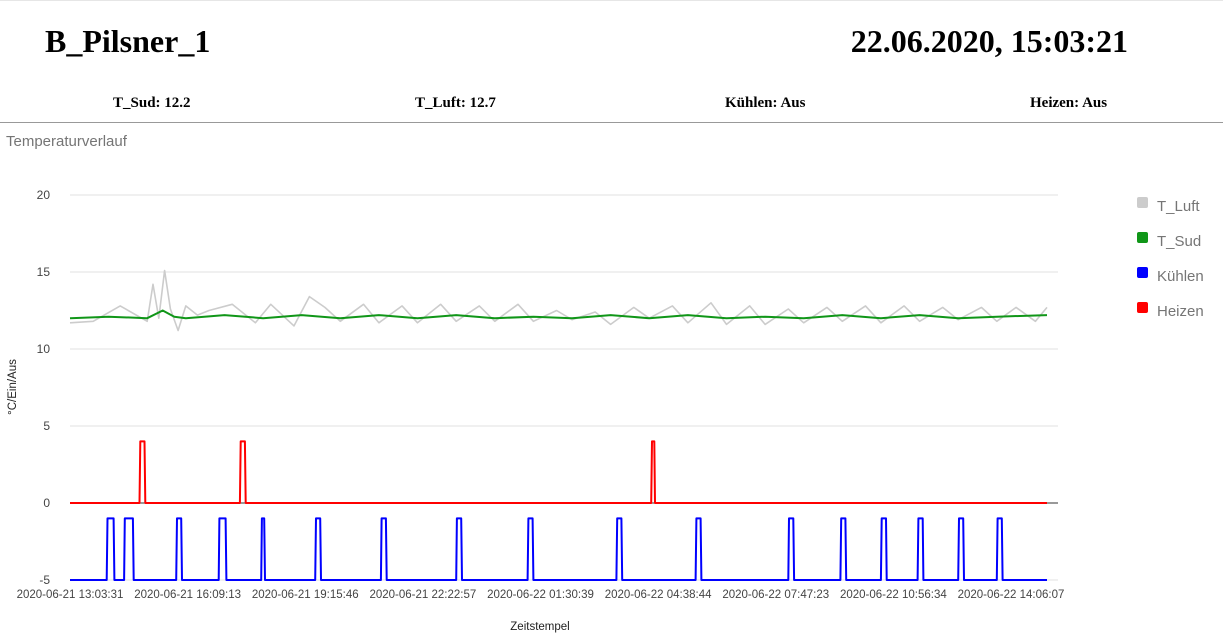 The width and height of the screenshot is (1223, 643). What do you see at coordinates (540, 595) in the screenshot?
I see `x-tick-label: 2020-06-22 01:30:39` at bounding box center [540, 595].